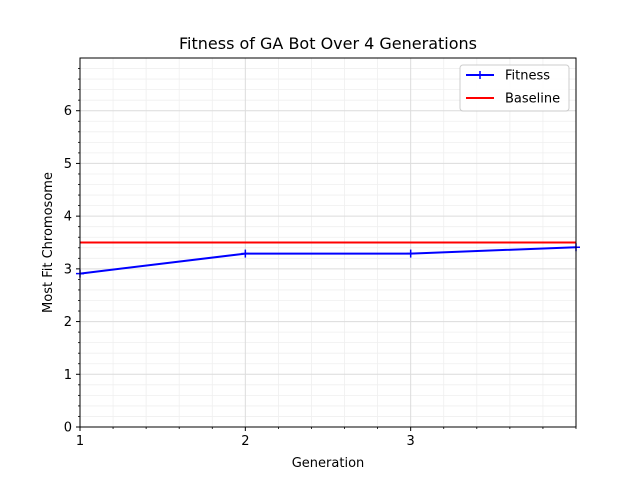  Describe the element at coordinates (80, 441) in the screenshot. I see `x-tick-label: 1` at that location.